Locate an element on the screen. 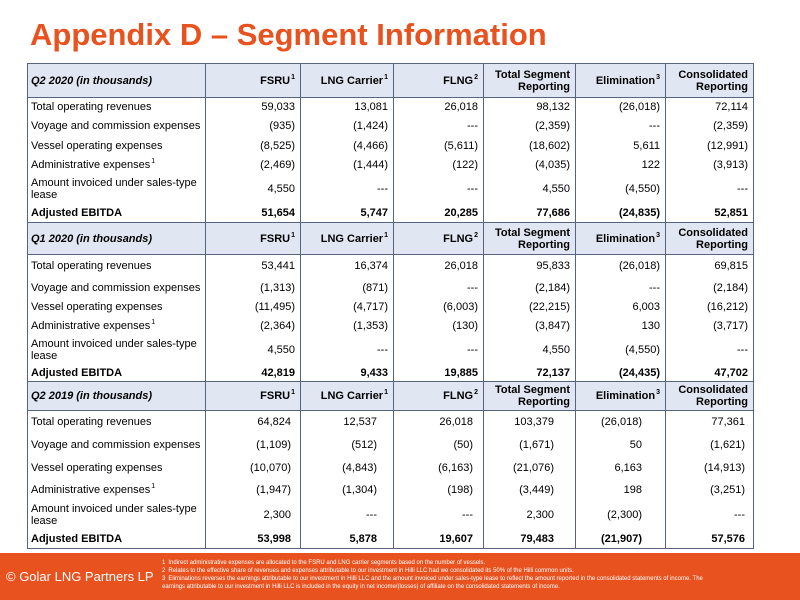 The image size is (800, 600). elimination-value: 5,611 is located at coordinates (620, 146).